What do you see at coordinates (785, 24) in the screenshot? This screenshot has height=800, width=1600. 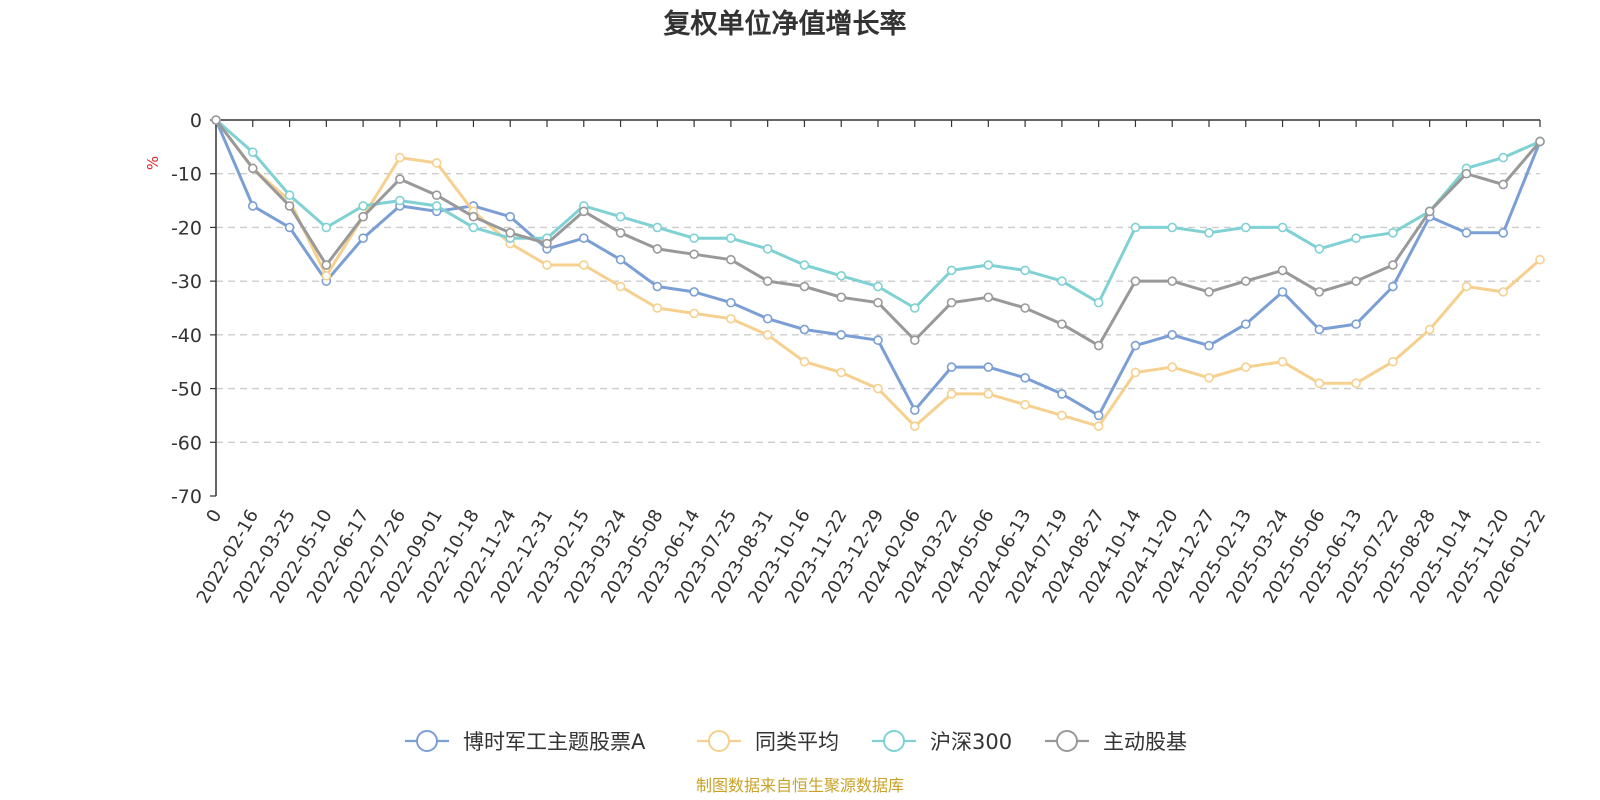 I see `chart-title: 复权单位净值增长率` at bounding box center [785, 24].